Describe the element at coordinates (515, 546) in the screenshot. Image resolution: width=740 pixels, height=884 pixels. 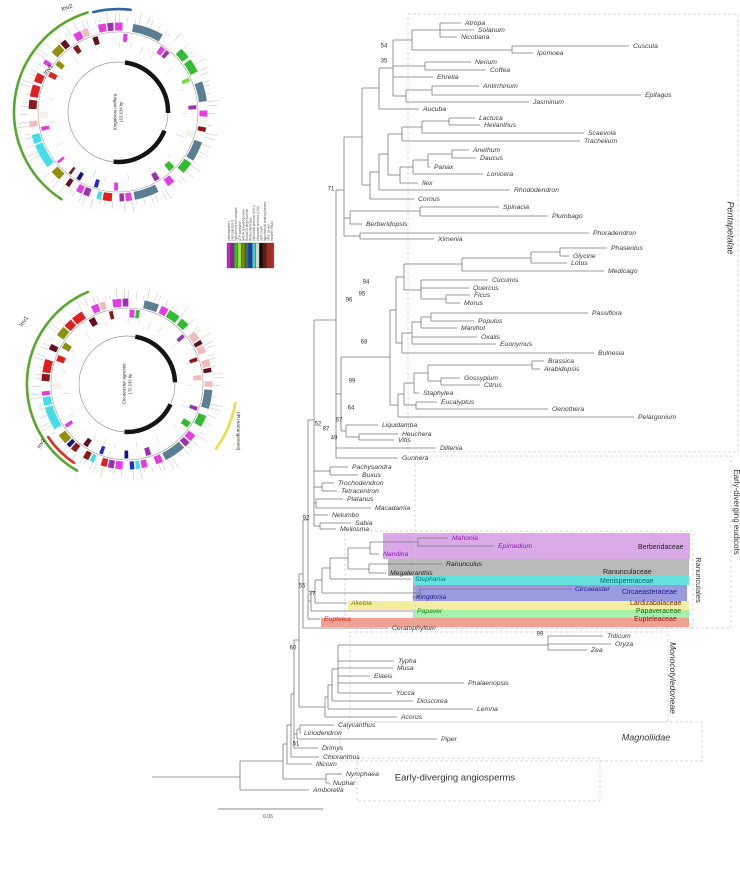
I see `taxon-label: Epimedium` at that location.